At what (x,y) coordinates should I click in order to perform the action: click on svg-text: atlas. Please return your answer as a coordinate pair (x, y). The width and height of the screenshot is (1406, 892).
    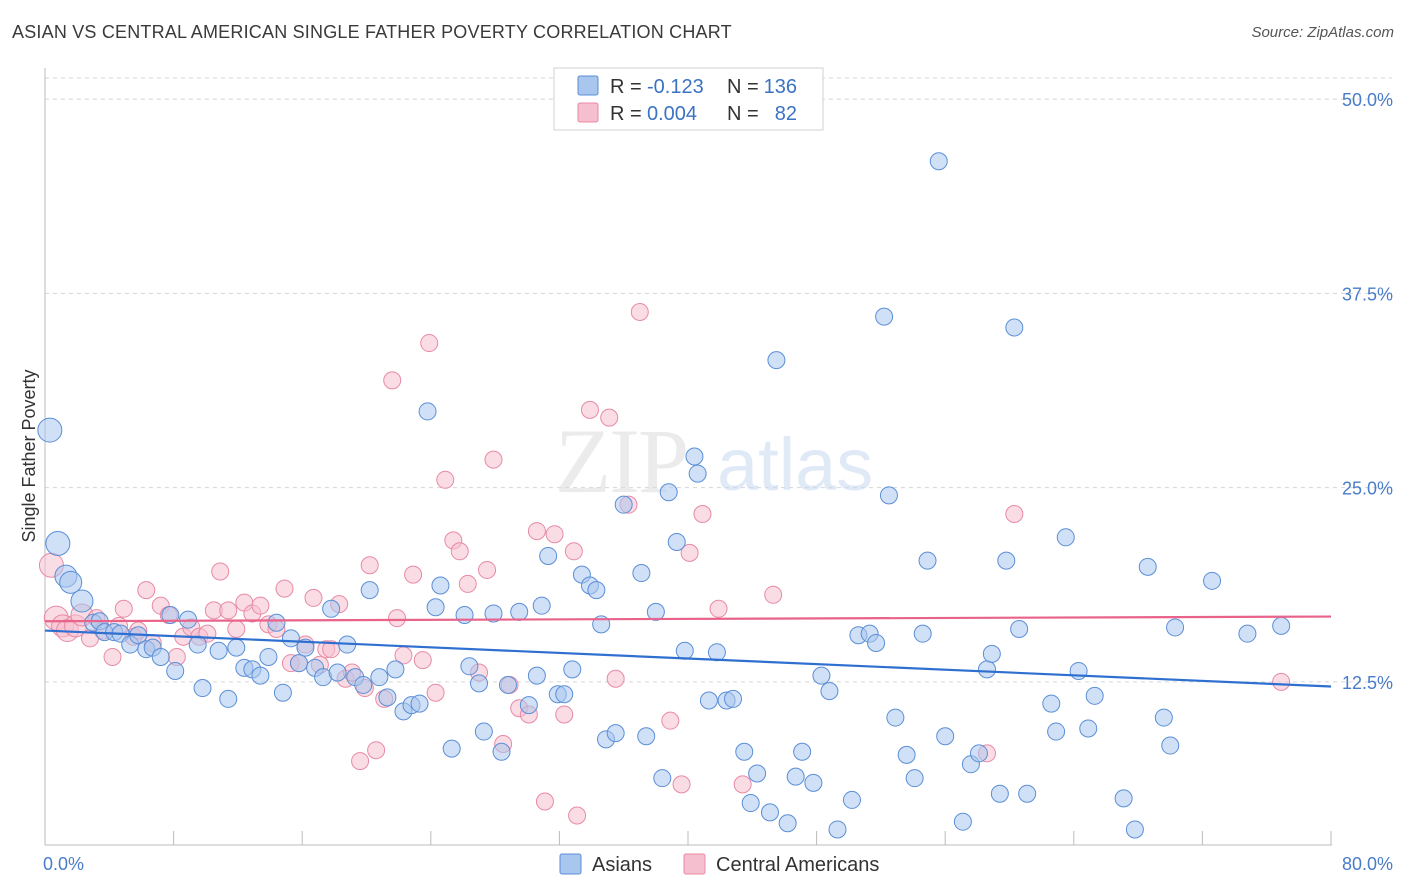
    Looking at the image, I should click on (795, 464).